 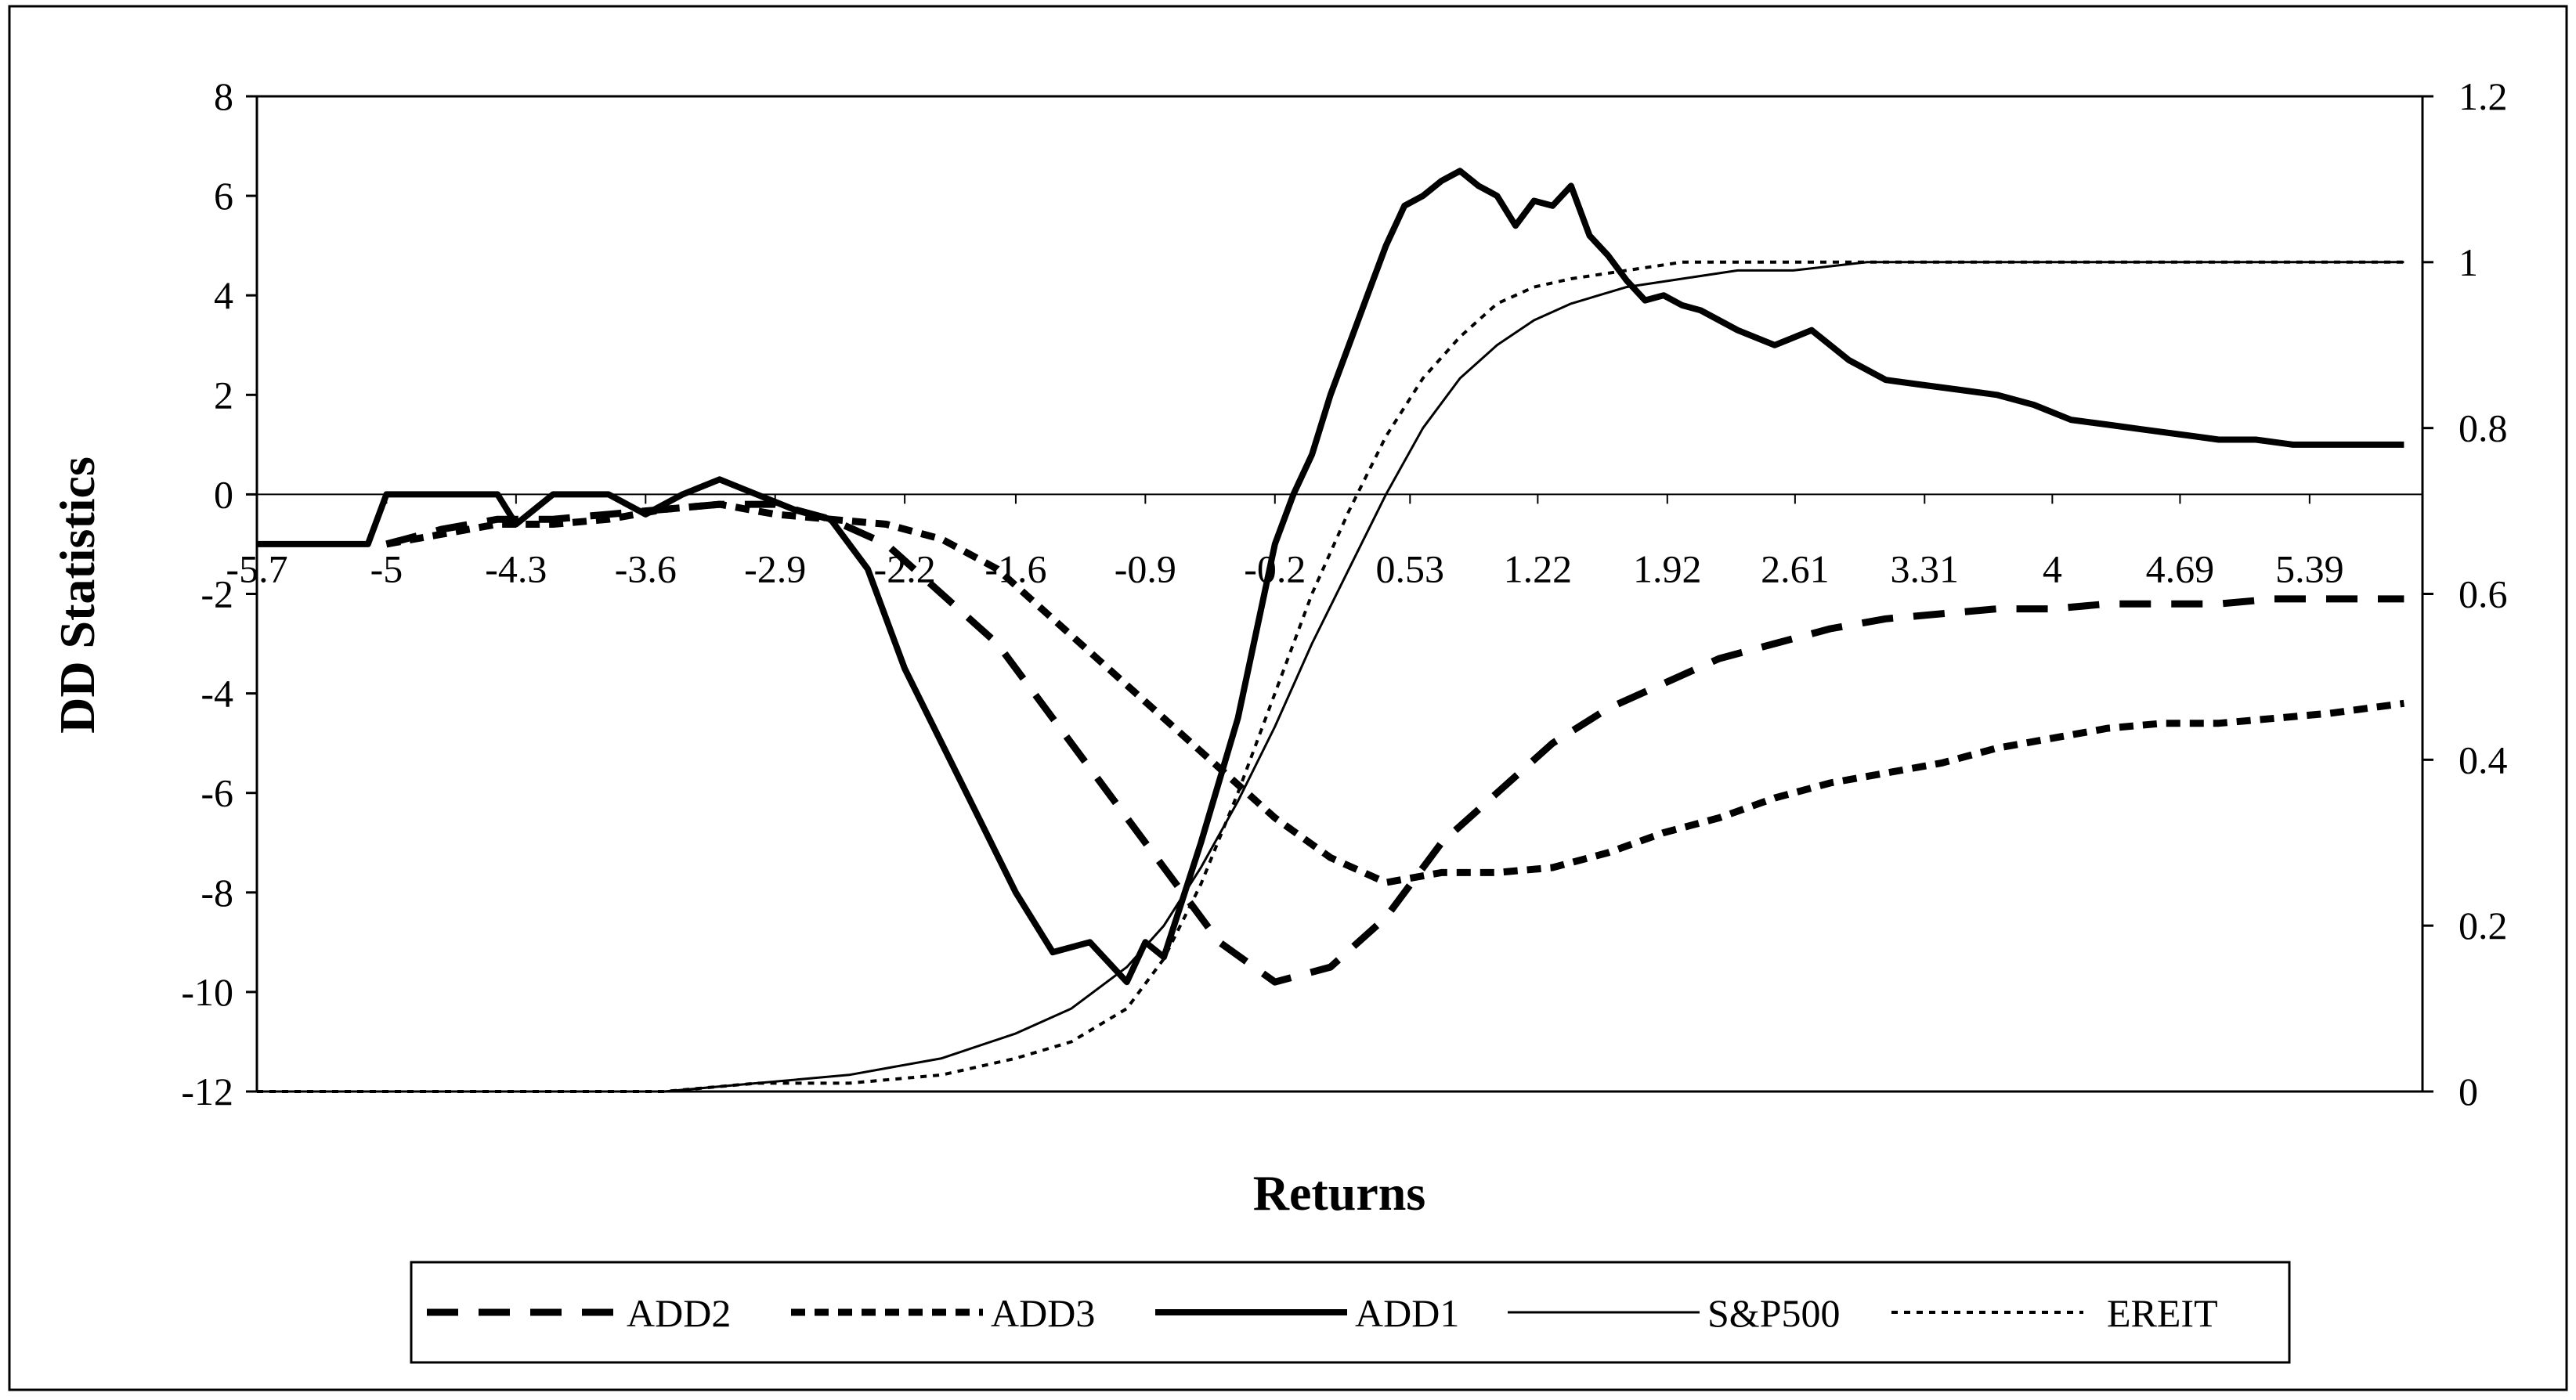 What do you see at coordinates (386, 569) in the screenshot?
I see `x-tick-label: -5` at bounding box center [386, 569].